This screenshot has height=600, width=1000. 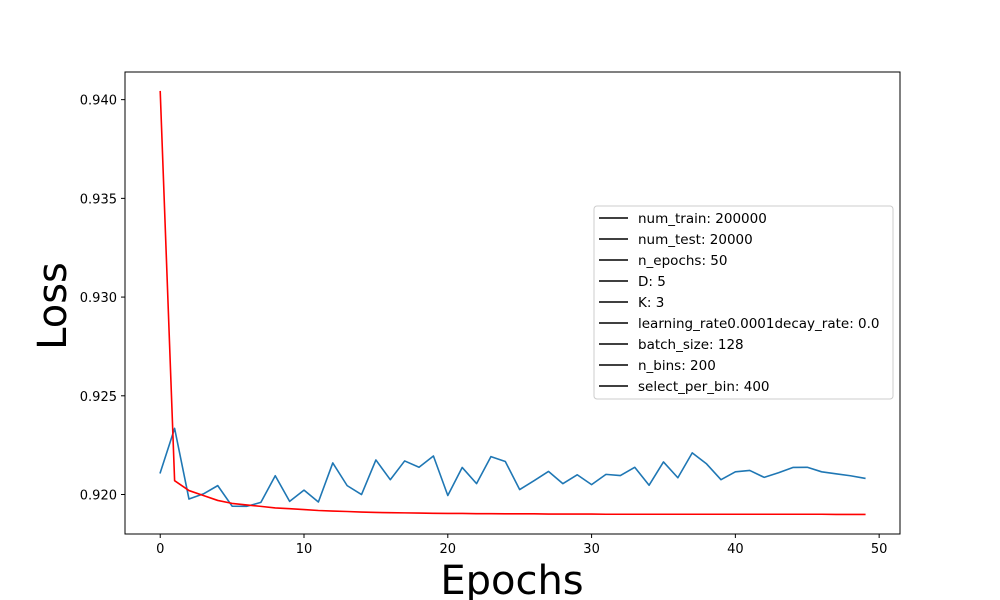 I want to click on x-tick-label: 20, so click(x=448, y=549).